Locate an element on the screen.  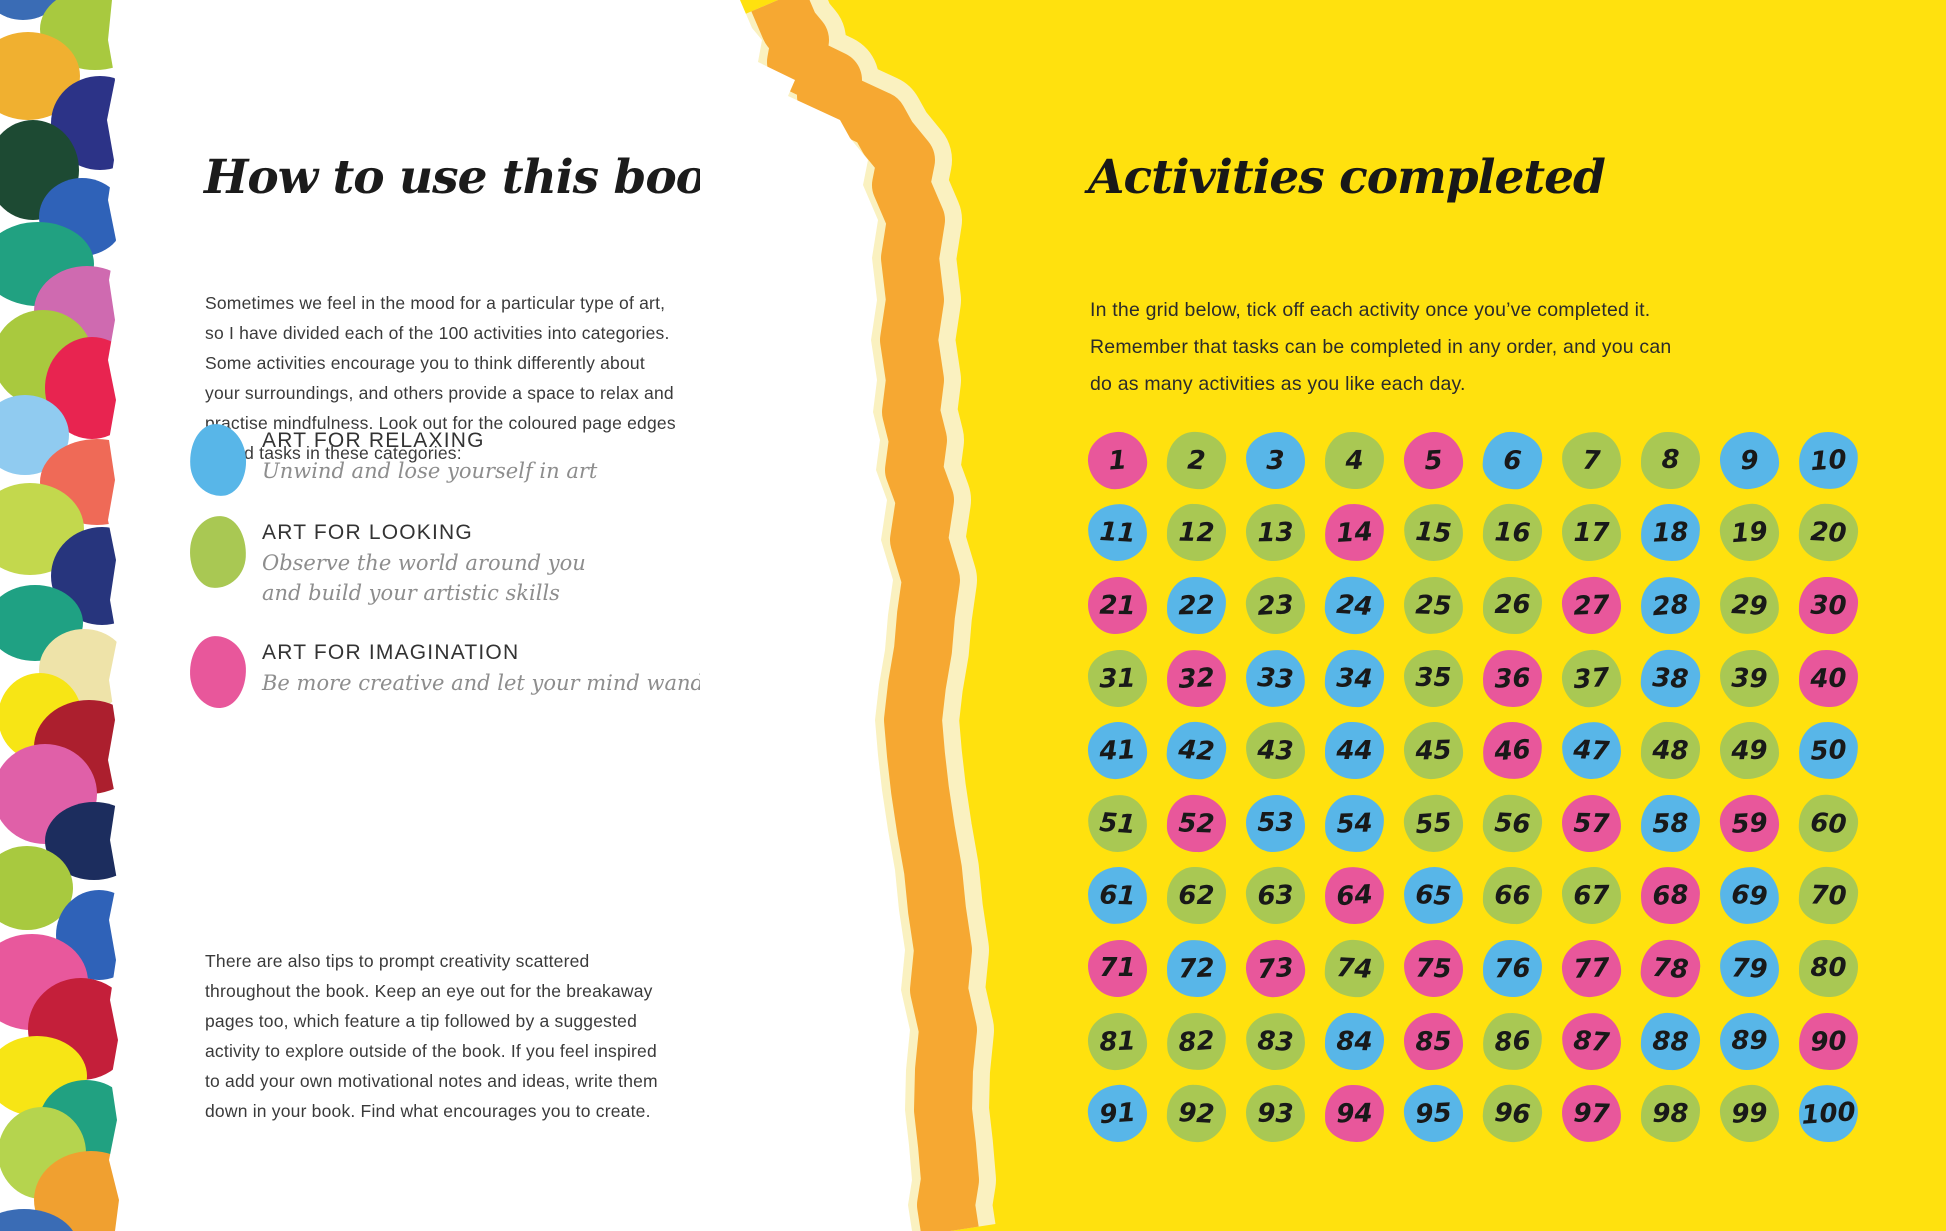
activity-number: 61 is located at coordinates (1117, 896).